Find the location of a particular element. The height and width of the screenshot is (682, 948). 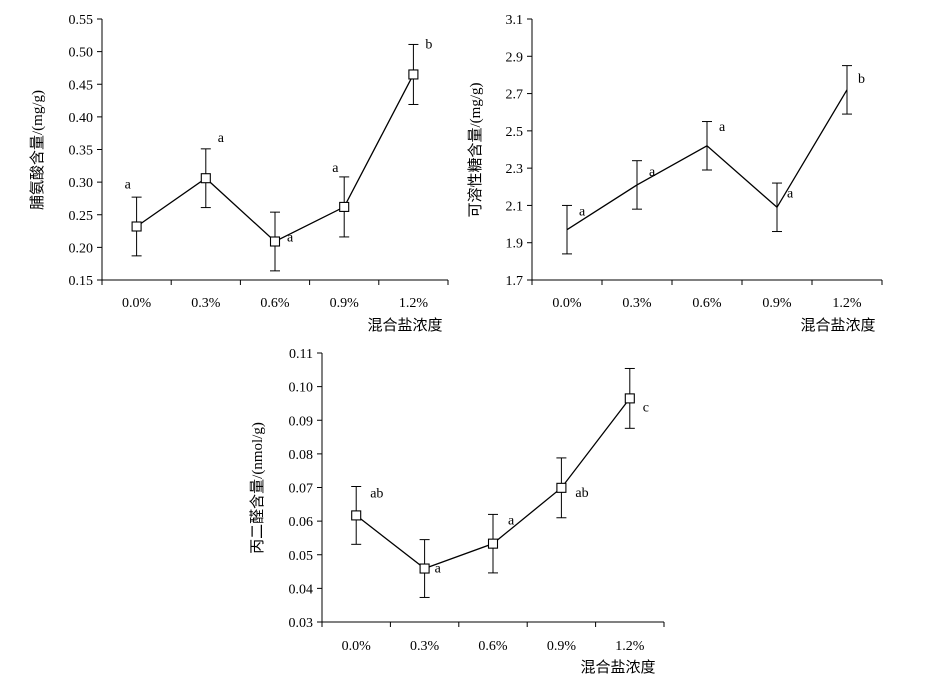

y-tick-label: 1.7 is located at coordinates (515, 281).